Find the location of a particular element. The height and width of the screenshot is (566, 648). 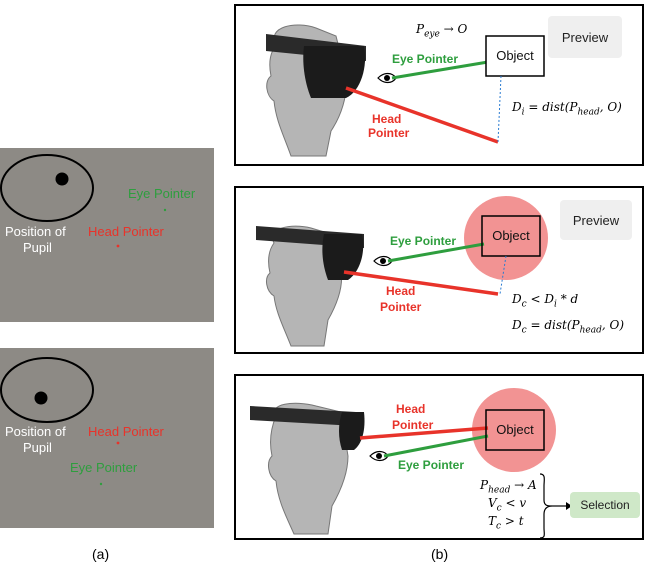

eye-pointer-label-step3: Eye Pointer is located at coordinates (431, 465).